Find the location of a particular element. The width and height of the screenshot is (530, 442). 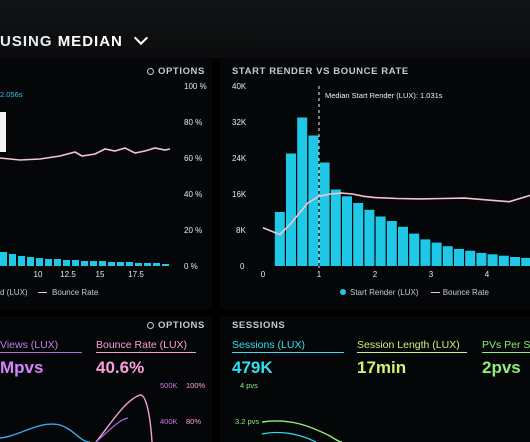

tick-100pct: 100% is located at coordinates (196, 385).